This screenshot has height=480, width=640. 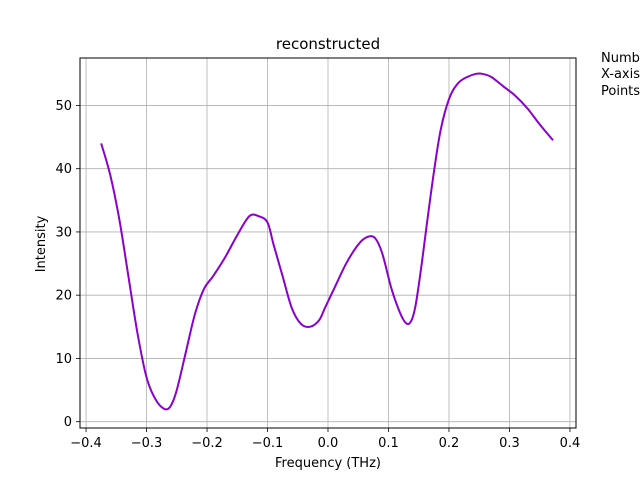 What do you see at coordinates (147, 443) in the screenshot?
I see `x-tick-label: −0.3` at bounding box center [147, 443].